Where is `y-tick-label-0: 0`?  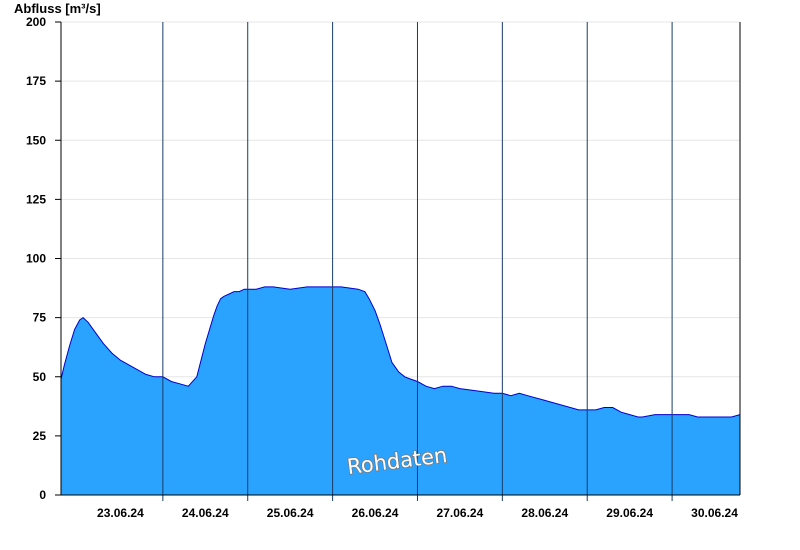 y-tick-label-0: 0 is located at coordinates (42, 495).